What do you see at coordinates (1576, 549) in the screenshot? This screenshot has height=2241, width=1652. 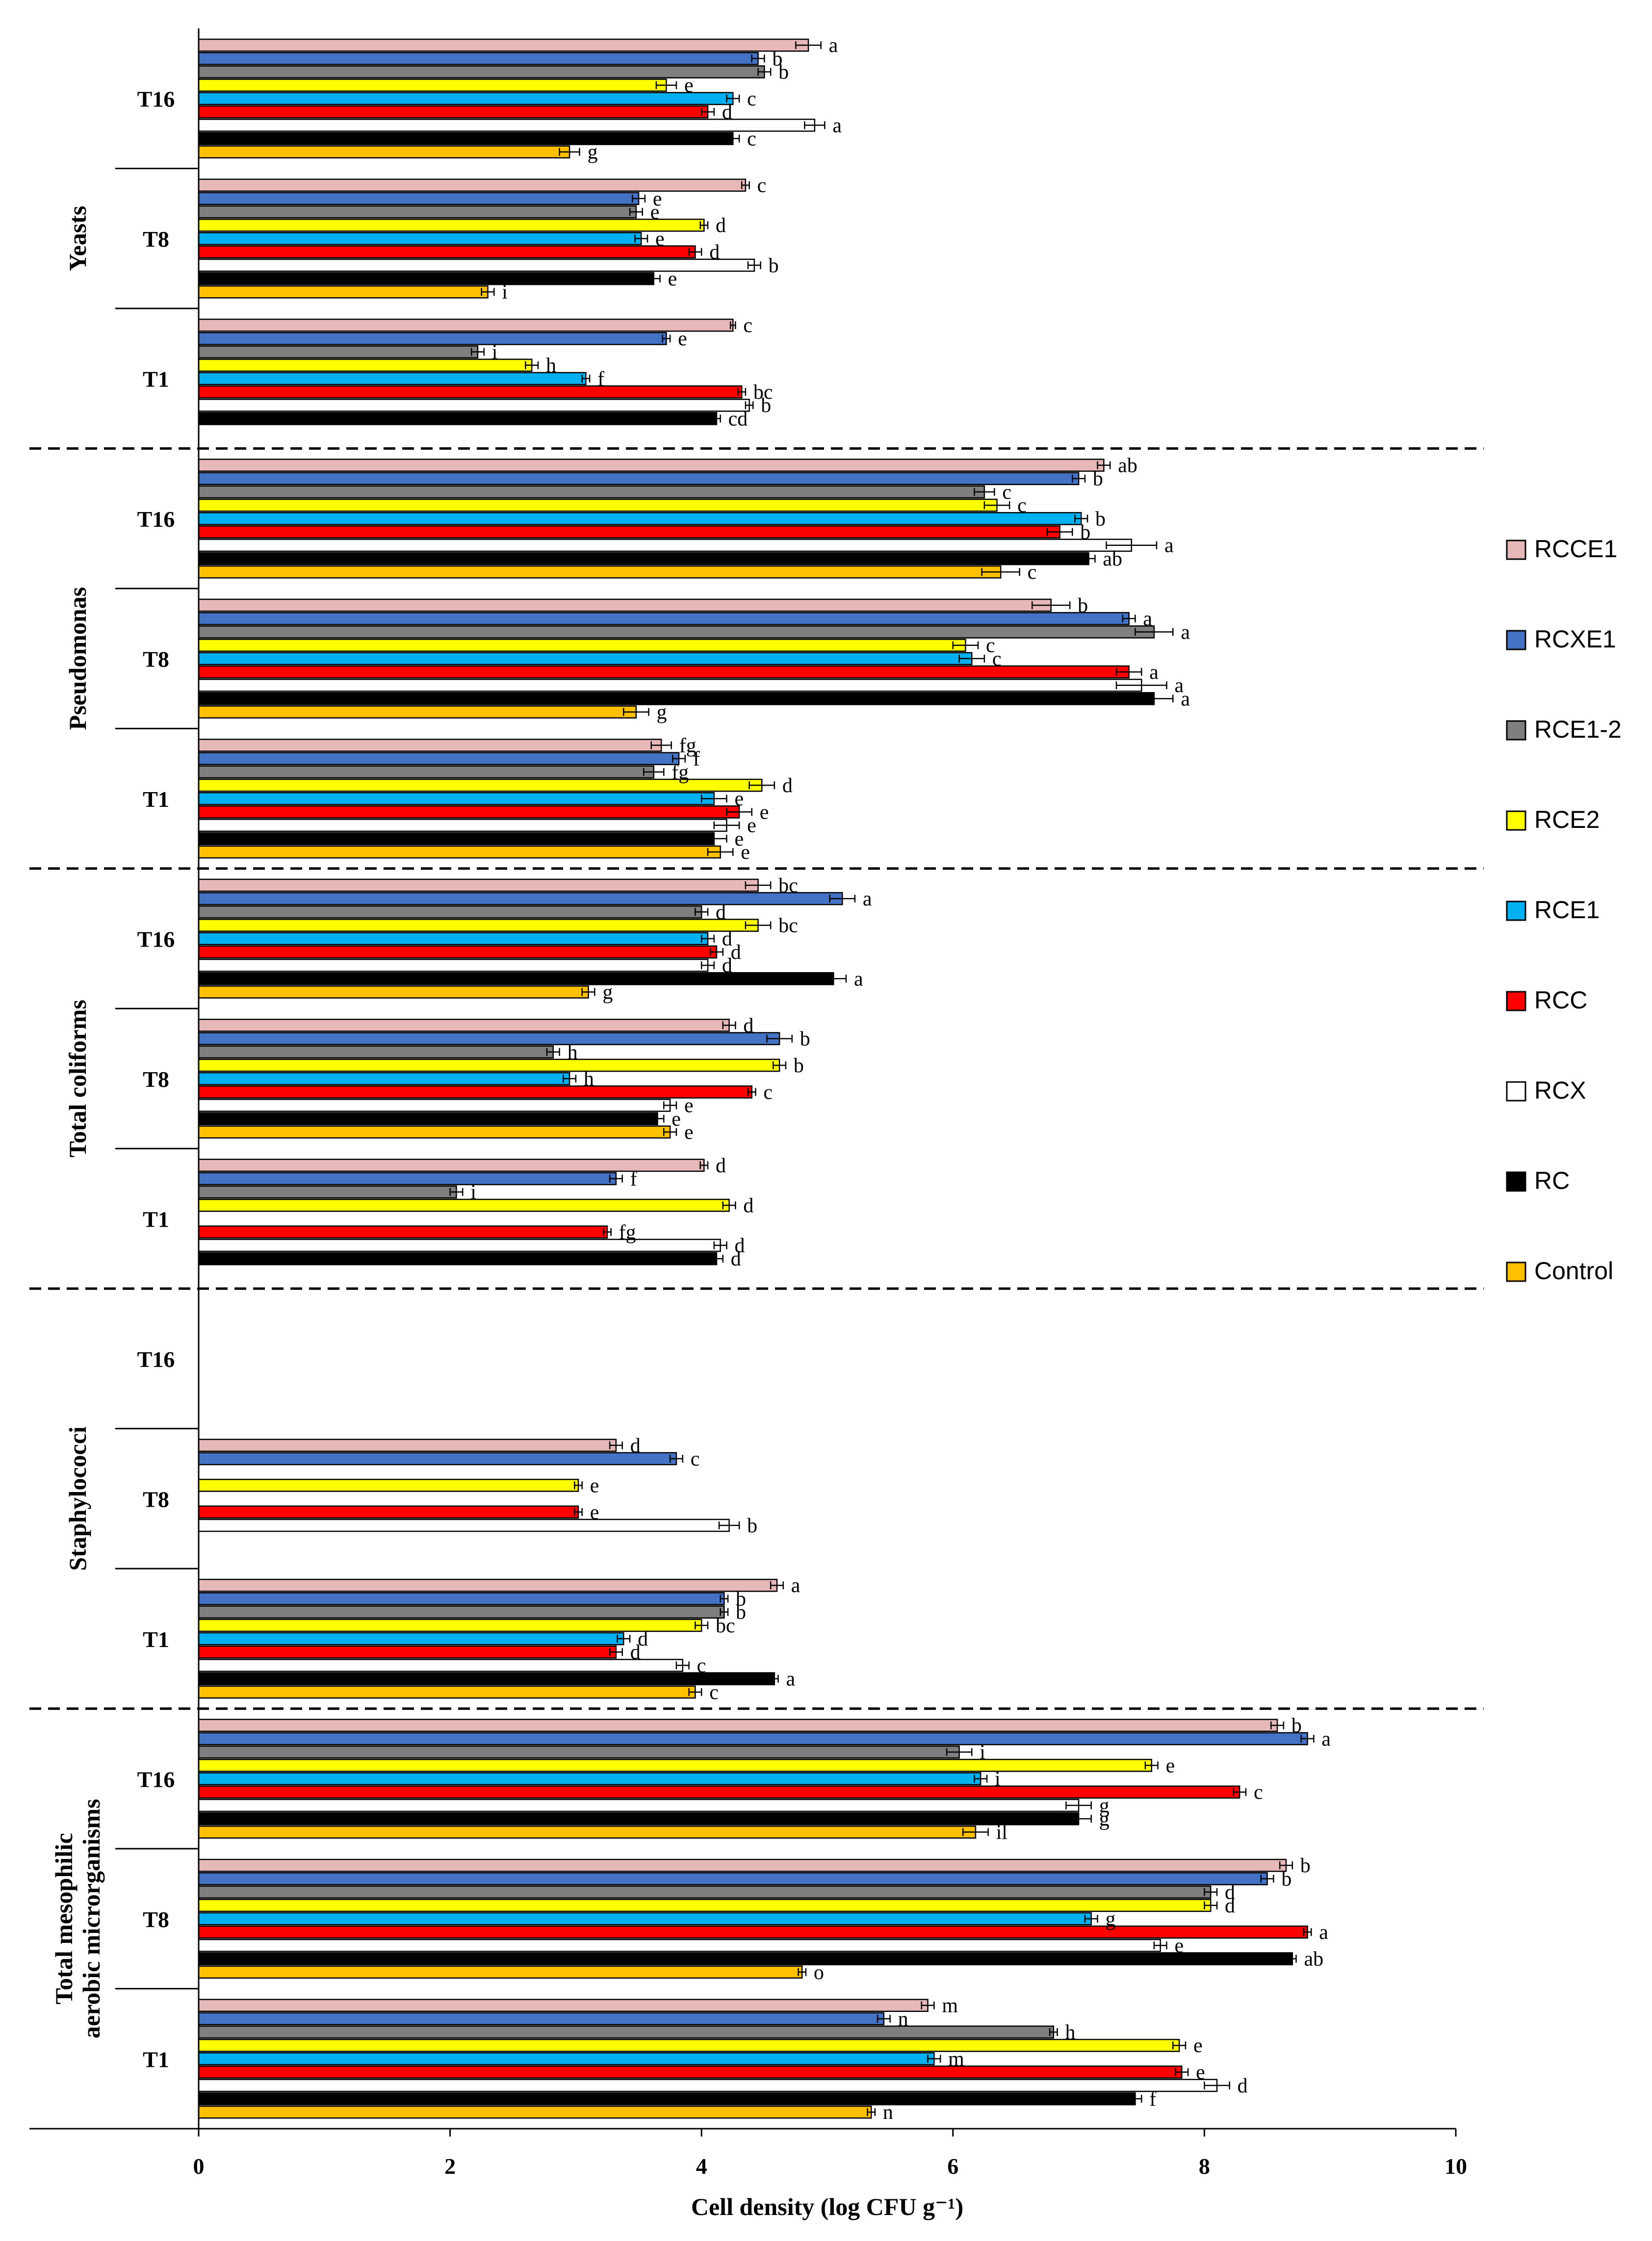 I see `legend-label: RCCE1` at bounding box center [1576, 549].